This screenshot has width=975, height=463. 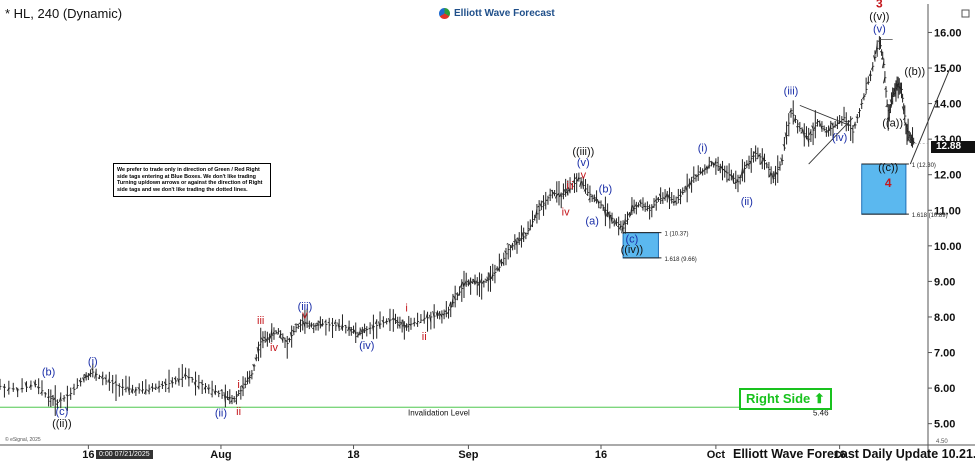 What do you see at coordinates (632, 239) in the screenshot?
I see `wave-label: (c)` at bounding box center [632, 239].